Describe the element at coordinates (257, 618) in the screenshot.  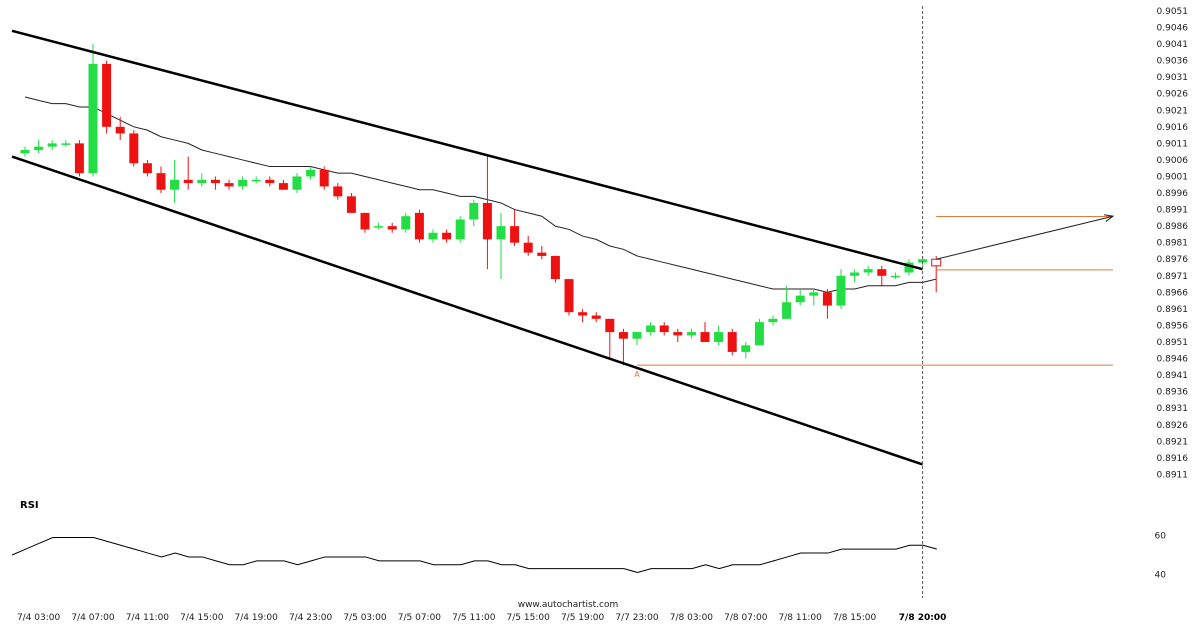
I see `time-tick-label: 7/4 19:00` at that location.